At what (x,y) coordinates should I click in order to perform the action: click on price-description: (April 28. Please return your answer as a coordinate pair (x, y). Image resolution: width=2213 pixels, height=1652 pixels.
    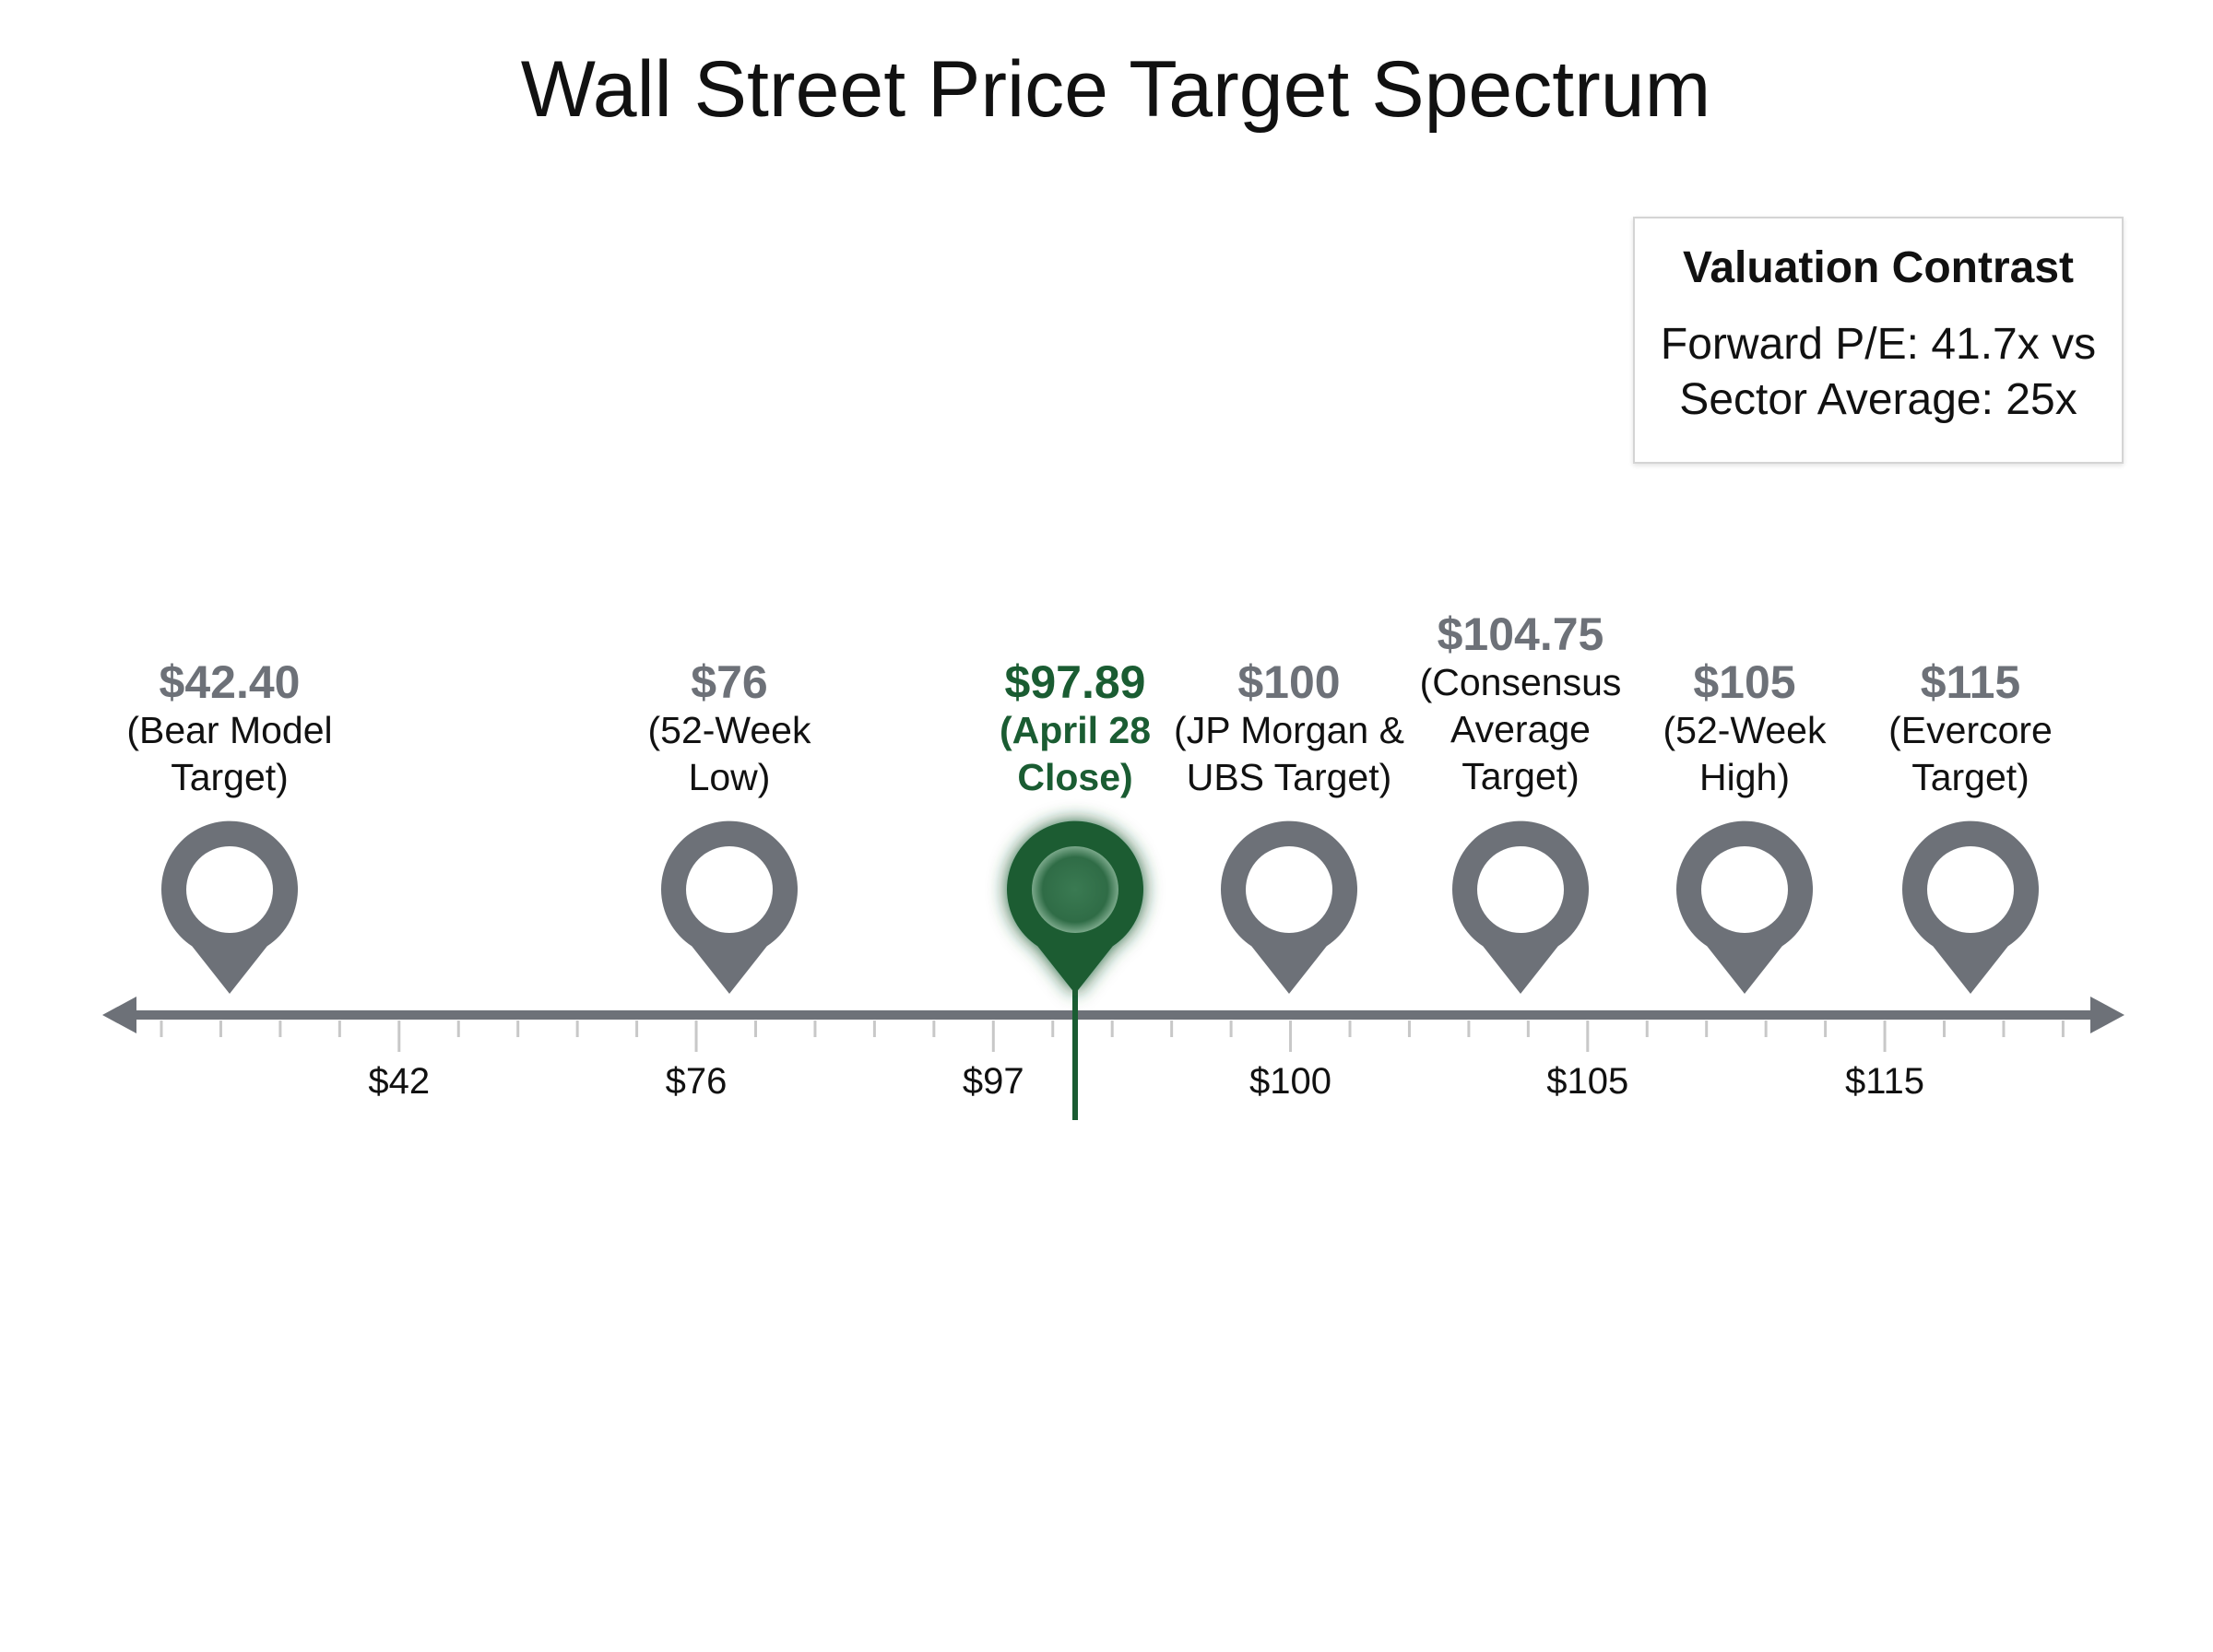
    Looking at the image, I should click on (1075, 730).